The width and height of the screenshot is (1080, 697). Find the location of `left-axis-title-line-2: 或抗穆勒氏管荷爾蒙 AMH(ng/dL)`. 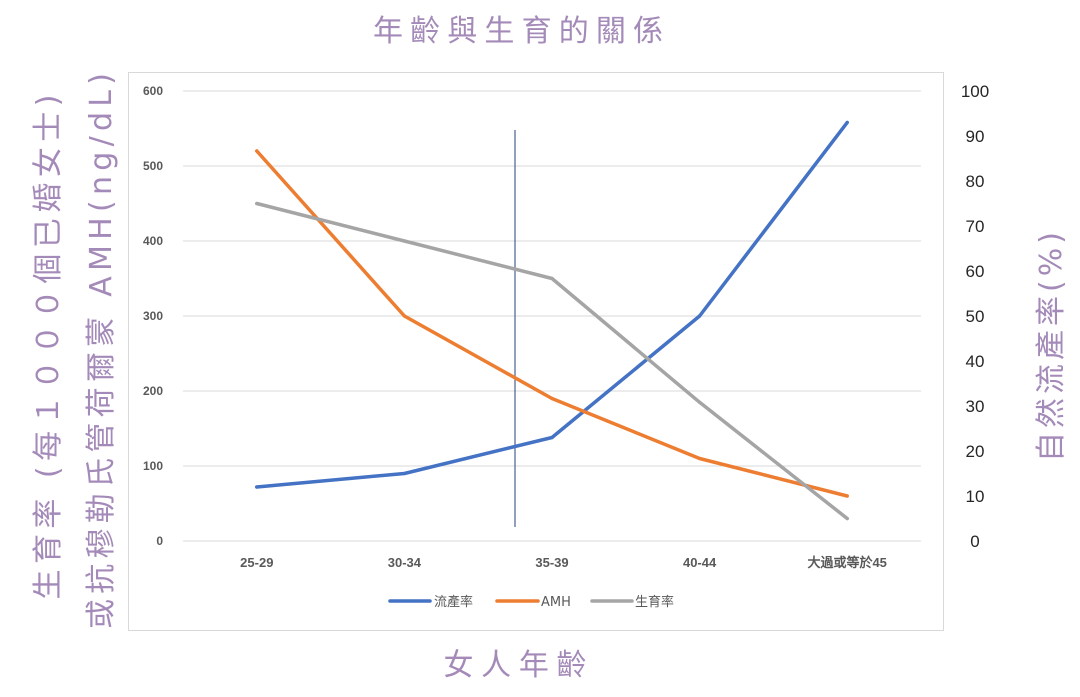

left-axis-title-line-2: 或抗穆勒氏管荷爾蒙 AMH(ng/dL) is located at coordinates (101, 351).